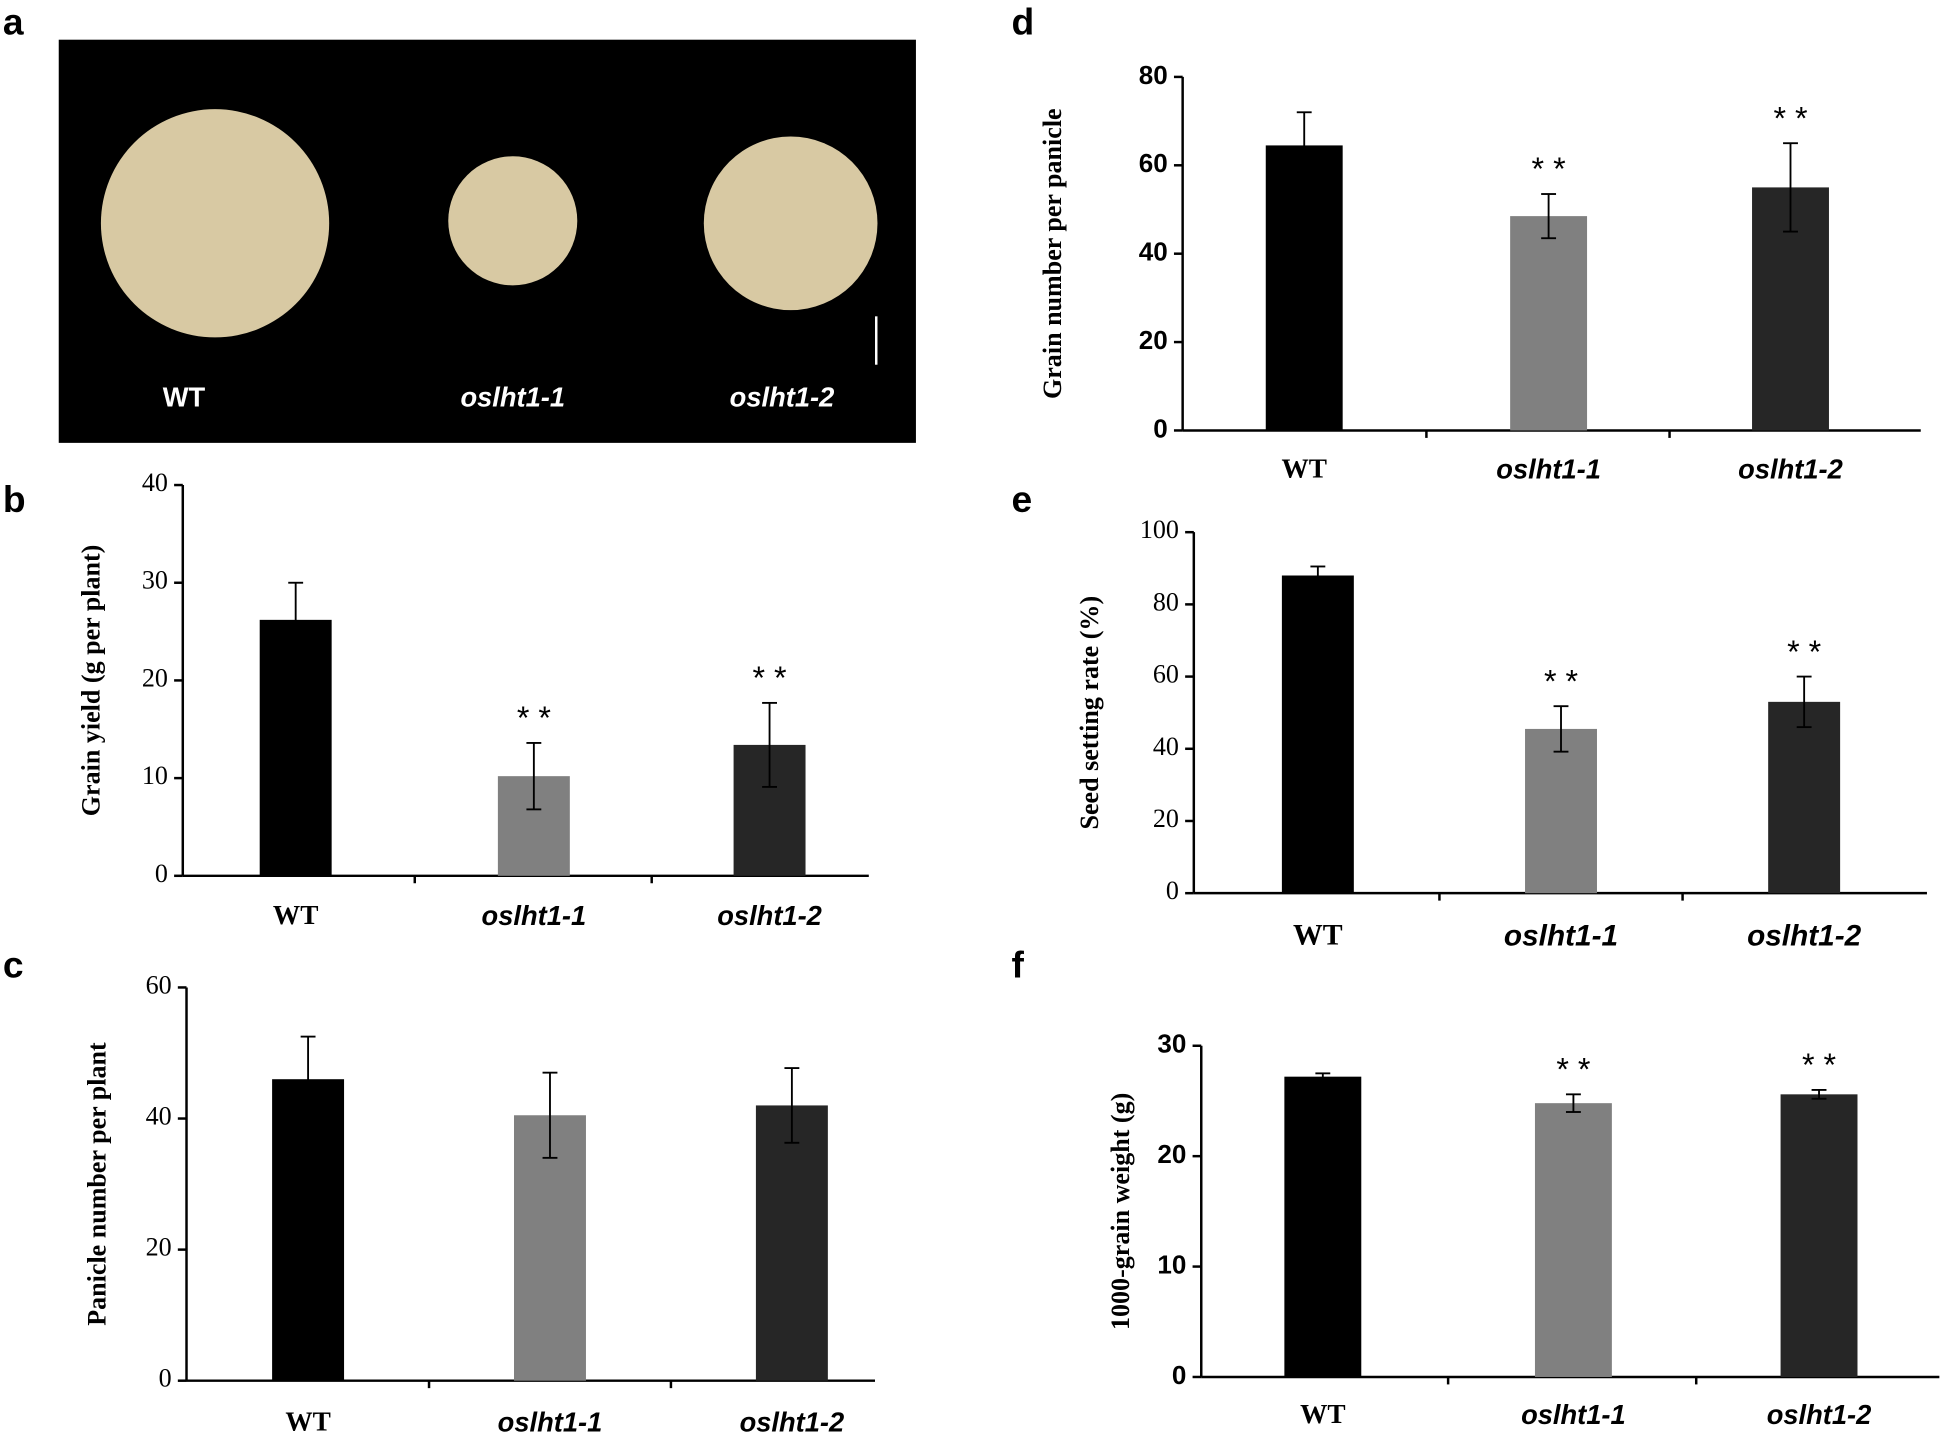  What do you see at coordinates (184, 397) in the screenshot?
I see `photo-label: WT` at bounding box center [184, 397].